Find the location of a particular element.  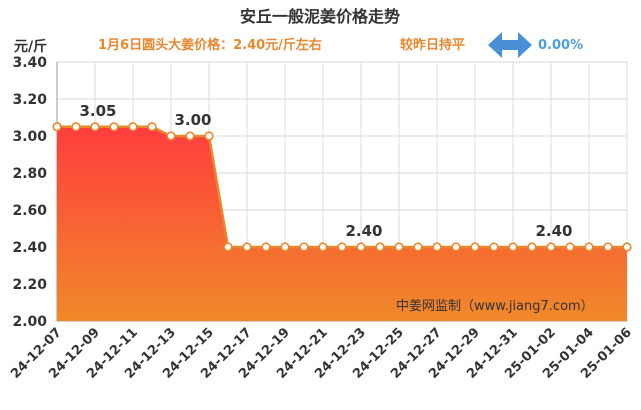

y-axis: 2.00 2.20 2.40 2.60 2.80 3.00 3.20 3.40 is located at coordinates (29, 192).